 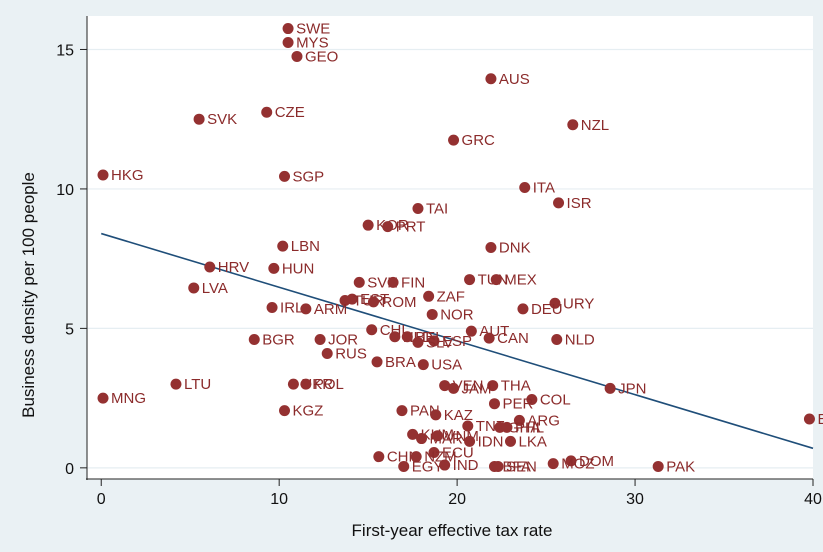 What do you see at coordinates (458, 453) in the screenshot?
I see `point-label: ECU` at bounding box center [458, 453].